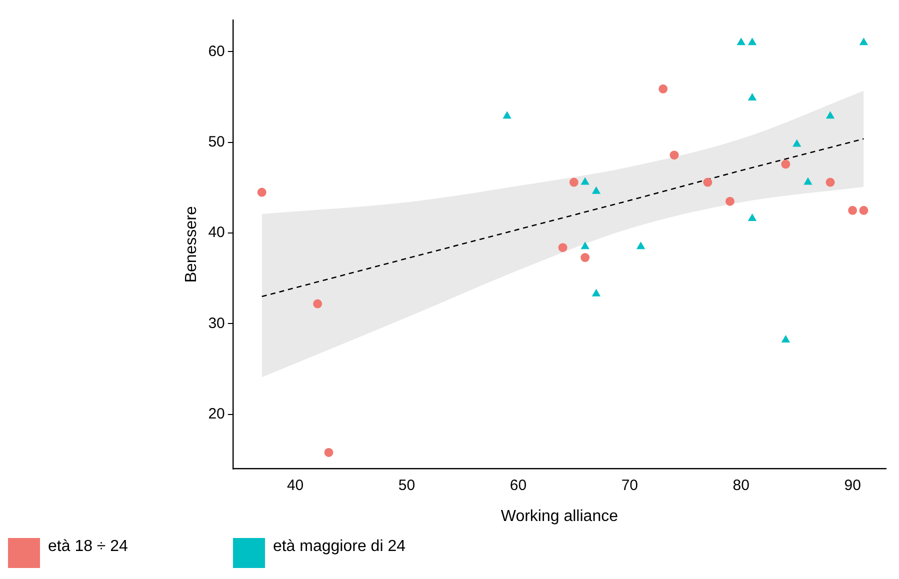  What do you see at coordinates (88, 547) in the screenshot?
I see `legend-label: età 18 ÷ 24` at bounding box center [88, 547].